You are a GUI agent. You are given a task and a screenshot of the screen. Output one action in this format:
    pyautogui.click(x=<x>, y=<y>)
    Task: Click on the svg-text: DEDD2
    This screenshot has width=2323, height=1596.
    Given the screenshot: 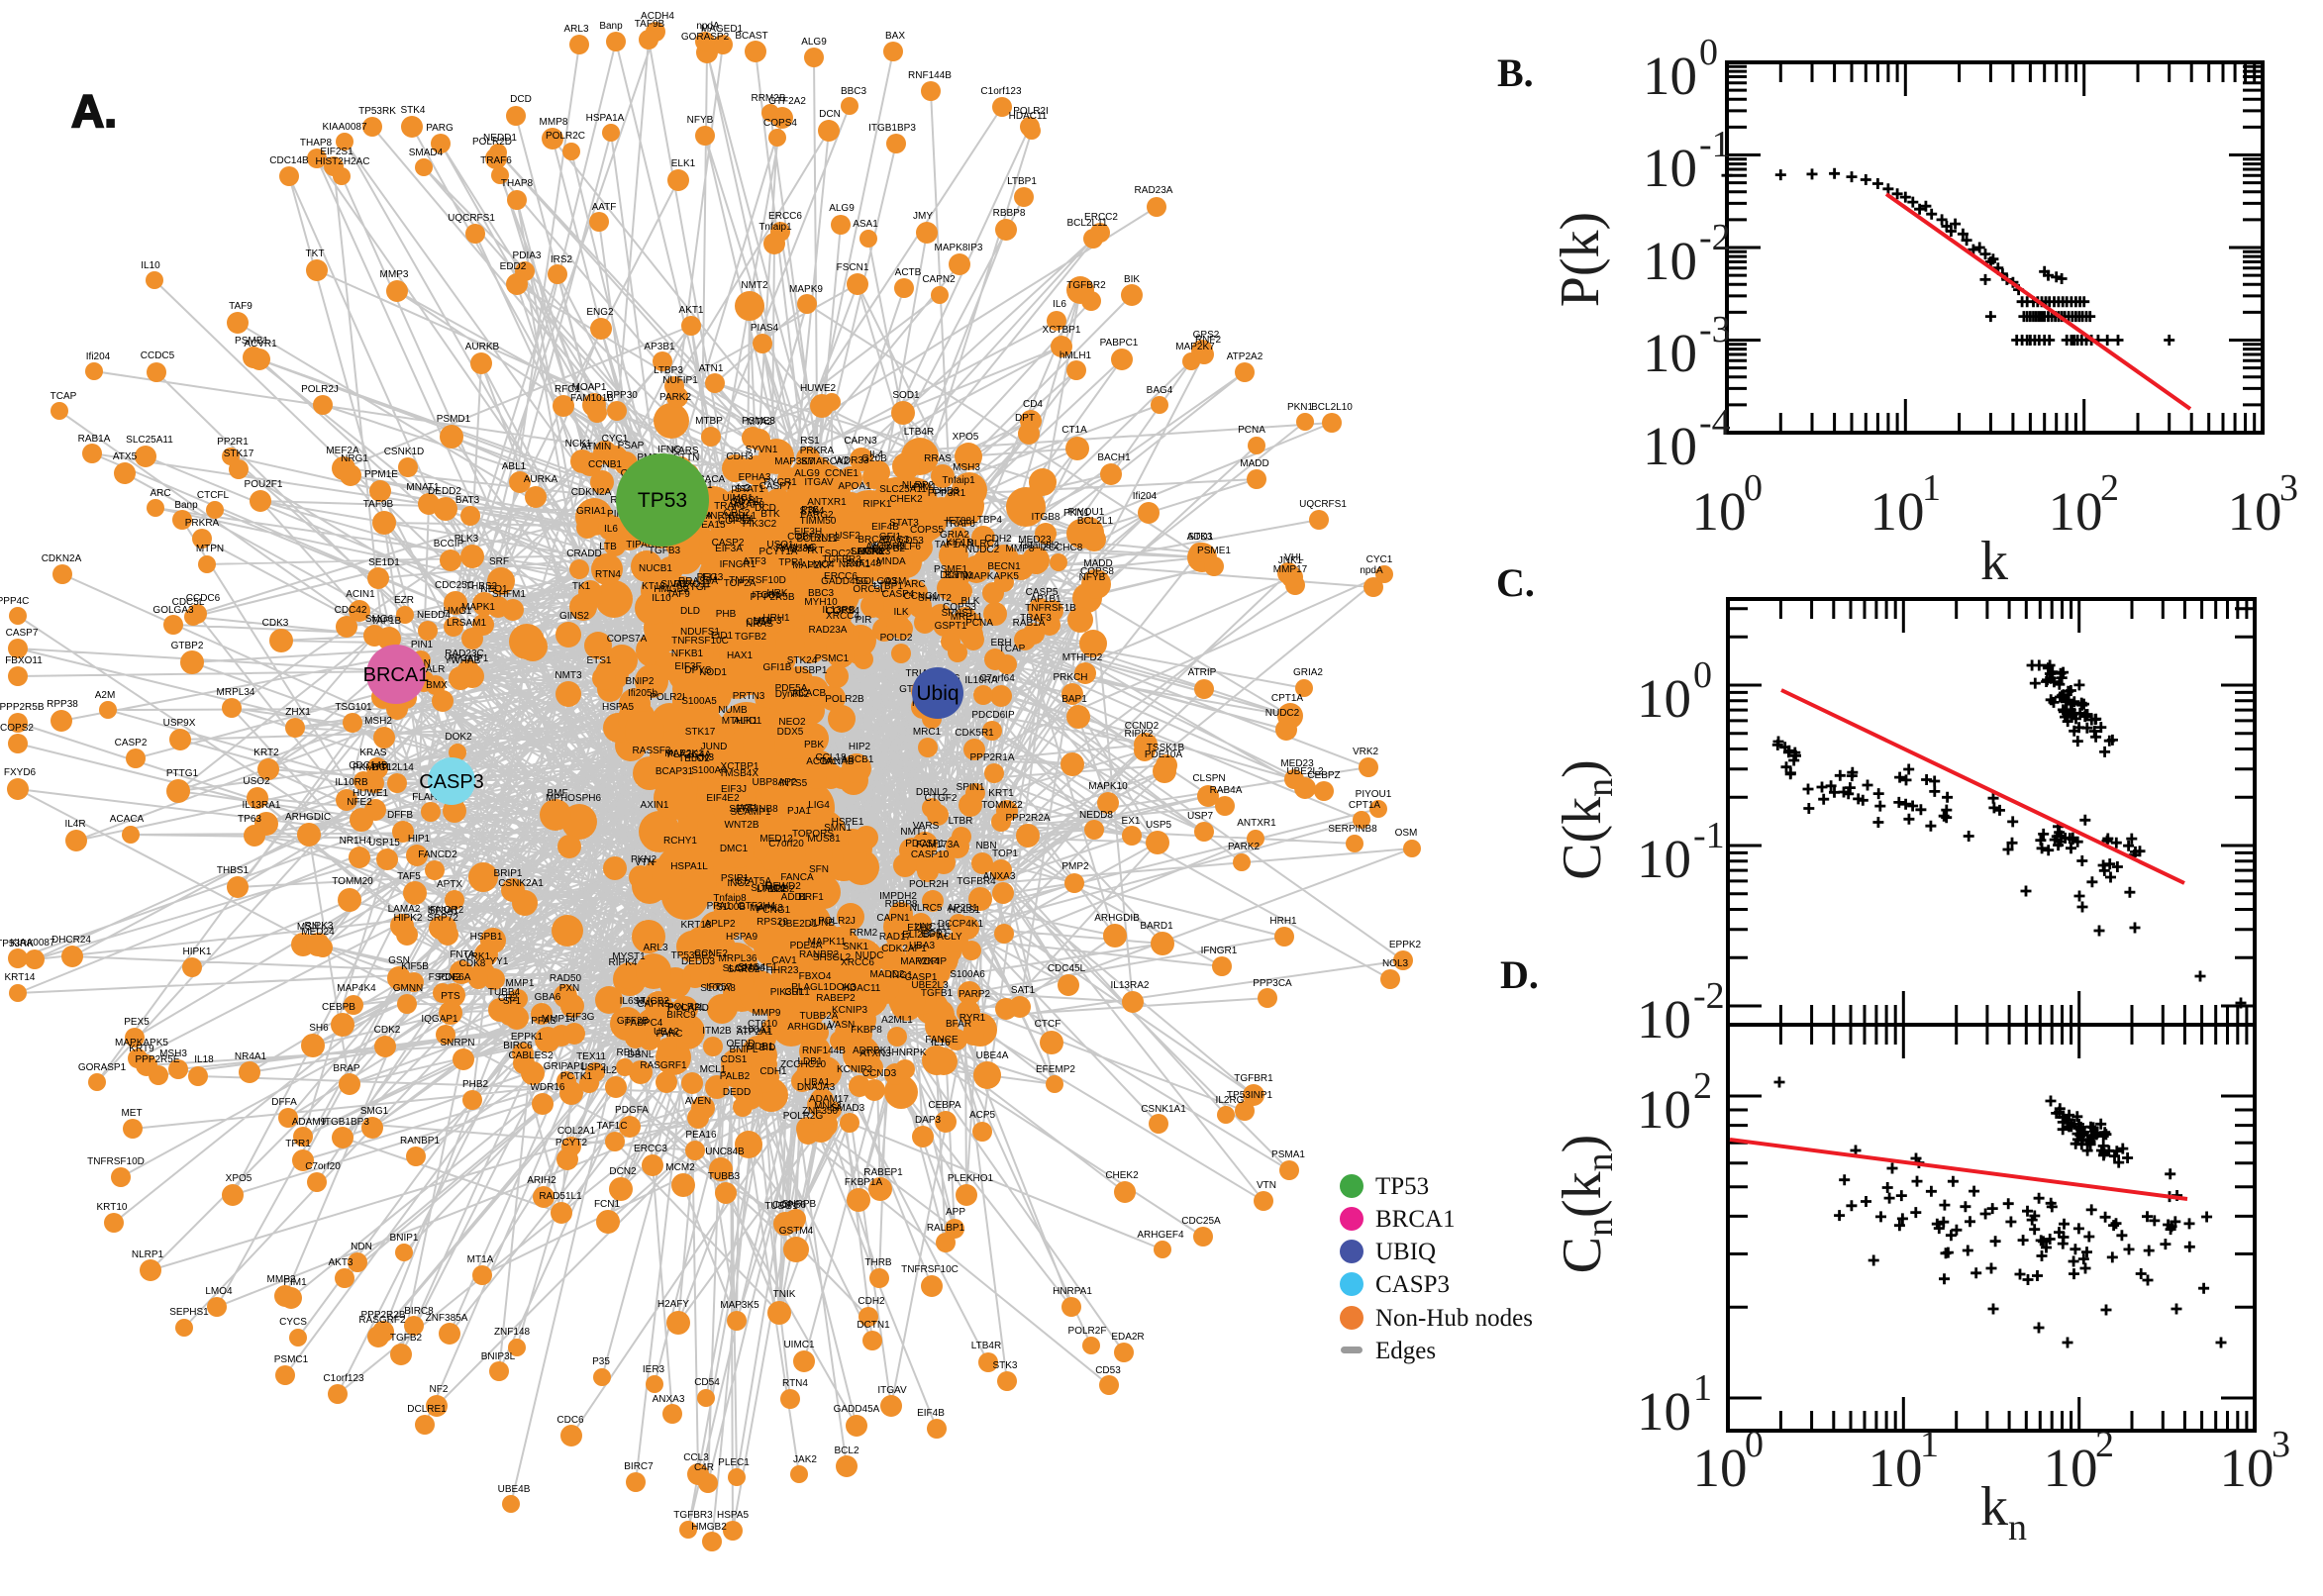 What is the action you would take?
    pyautogui.click(x=444, y=491)
    